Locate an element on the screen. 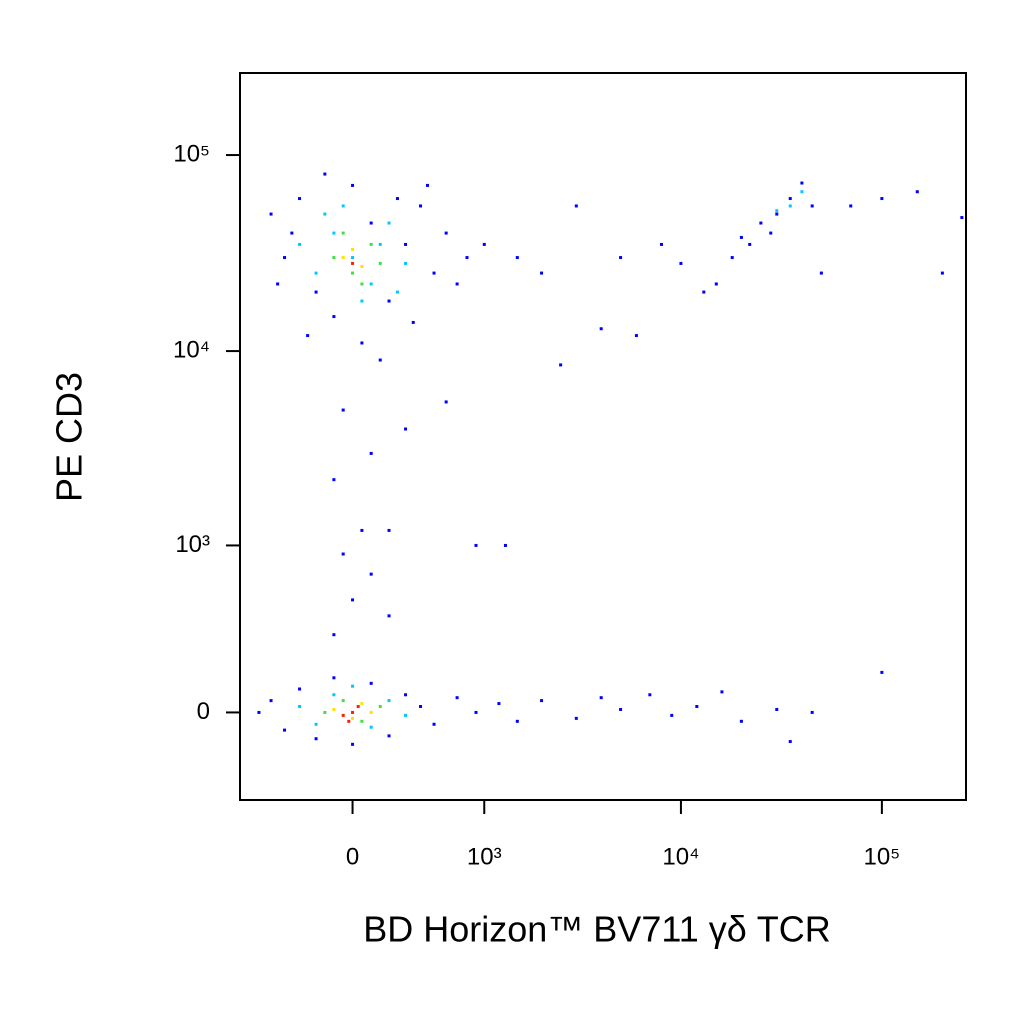  y-axis-label: PE CD3 is located at coordinates (69, 437).